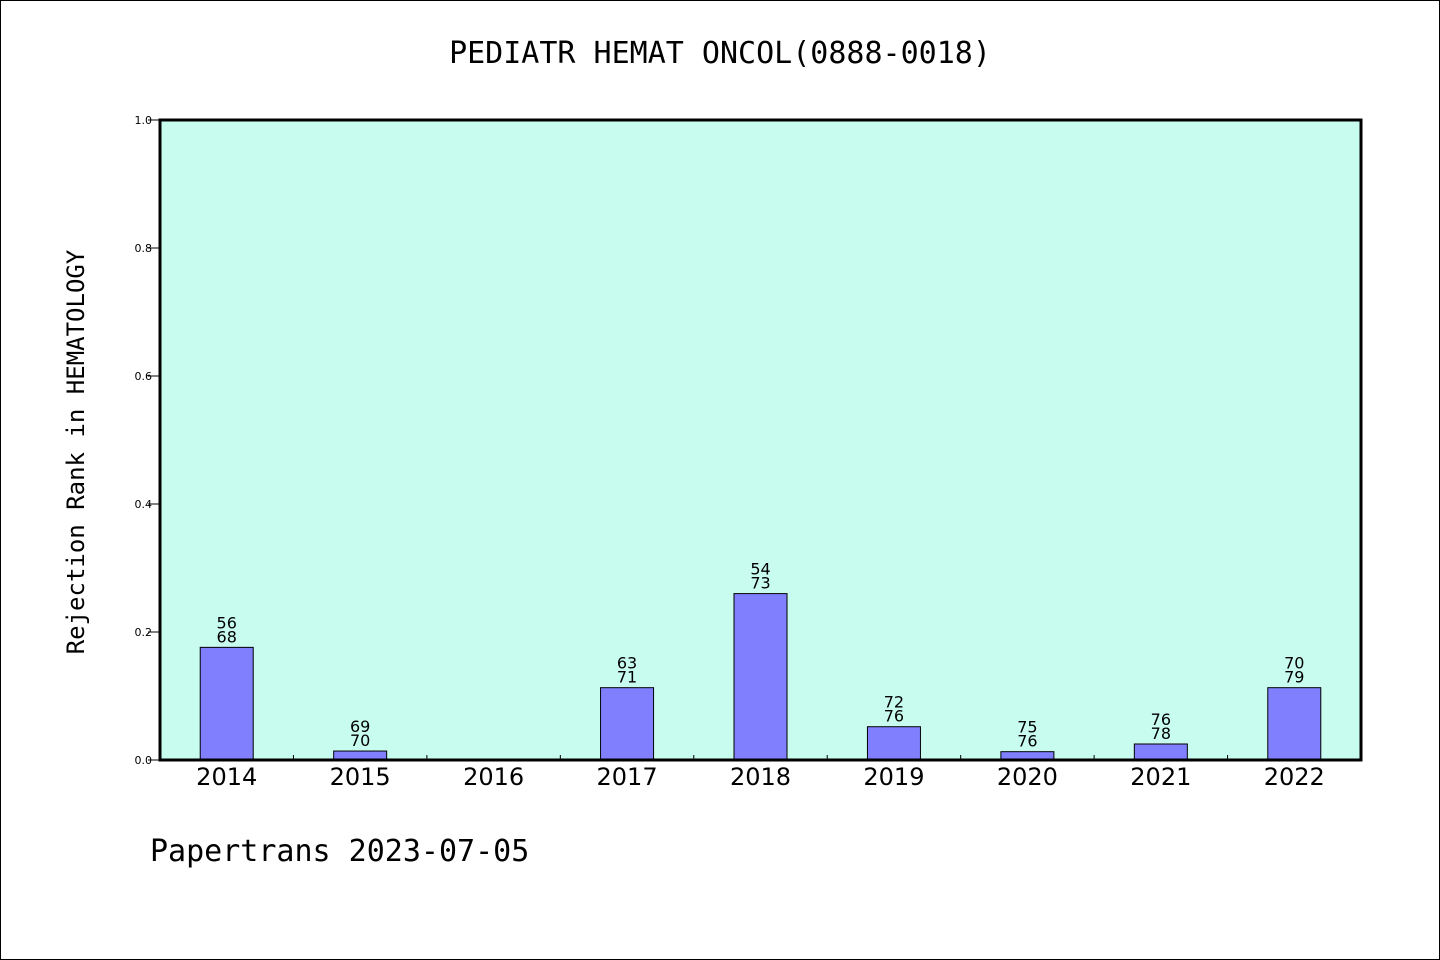  What do you see at coordinates (720, 53) in the screenshot?
I see `chart-title: PEDIATR HEMAT ONCOL(0888-0018)` at bounding box center [720, 53].